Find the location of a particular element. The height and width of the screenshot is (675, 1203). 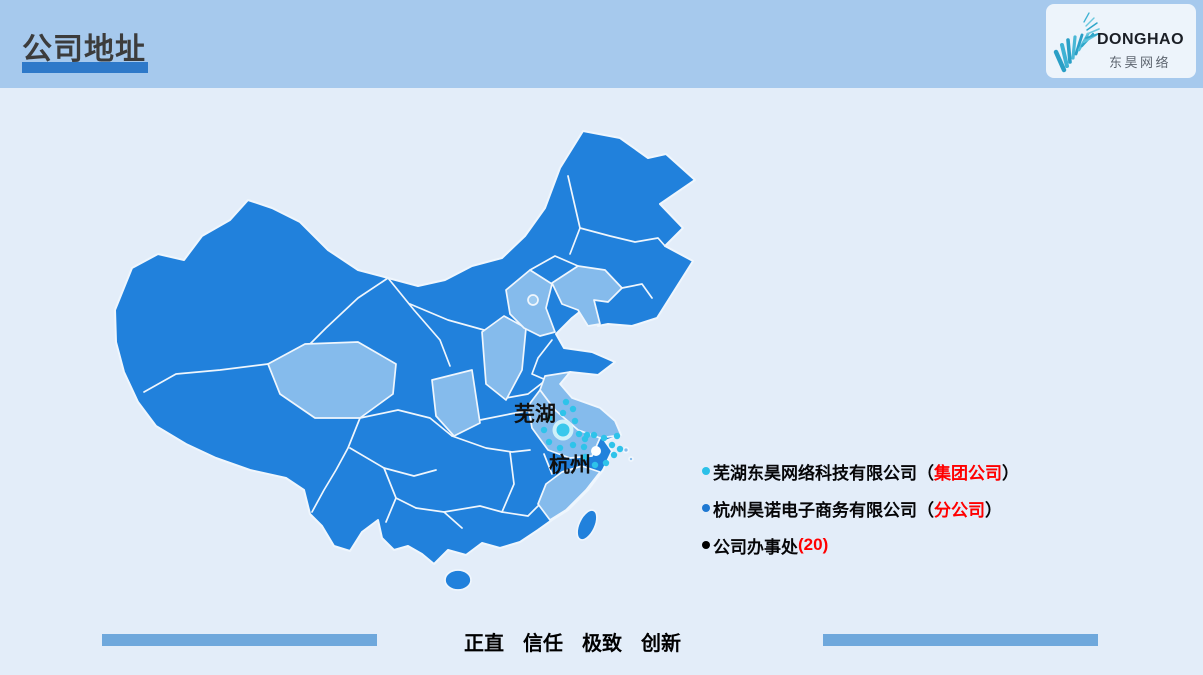

legend-highlight: (20) is located at coordinates (813, 544).